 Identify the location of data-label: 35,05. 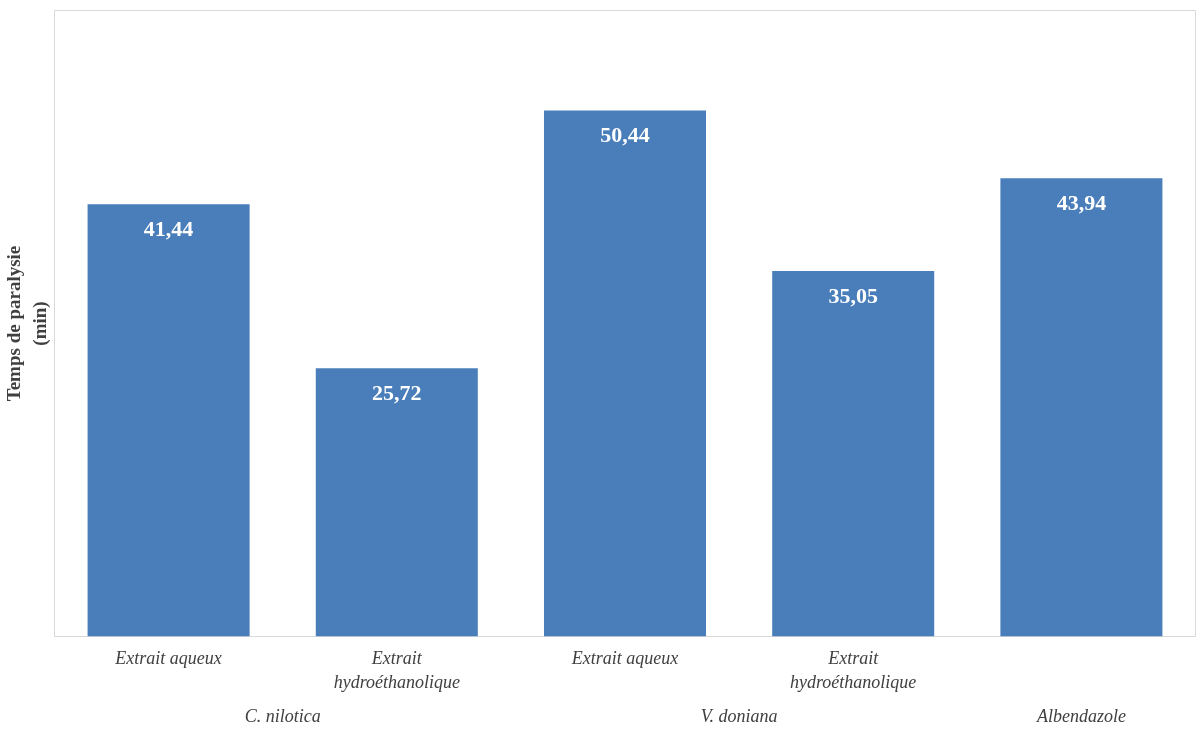
(853, 295).